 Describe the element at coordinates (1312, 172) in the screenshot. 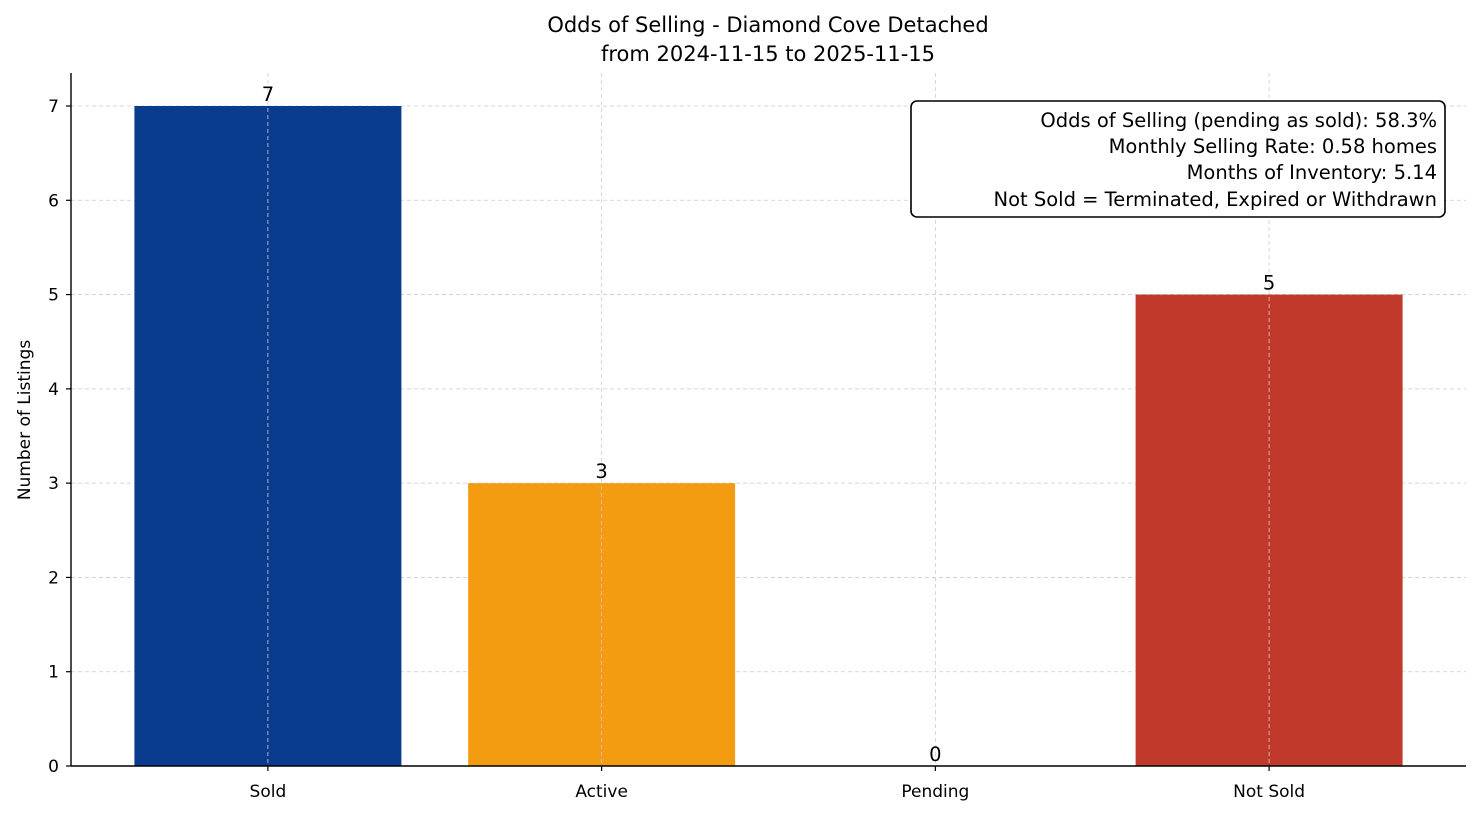

I see `annotation-line: Months of Inventory: 5.14` at that location.